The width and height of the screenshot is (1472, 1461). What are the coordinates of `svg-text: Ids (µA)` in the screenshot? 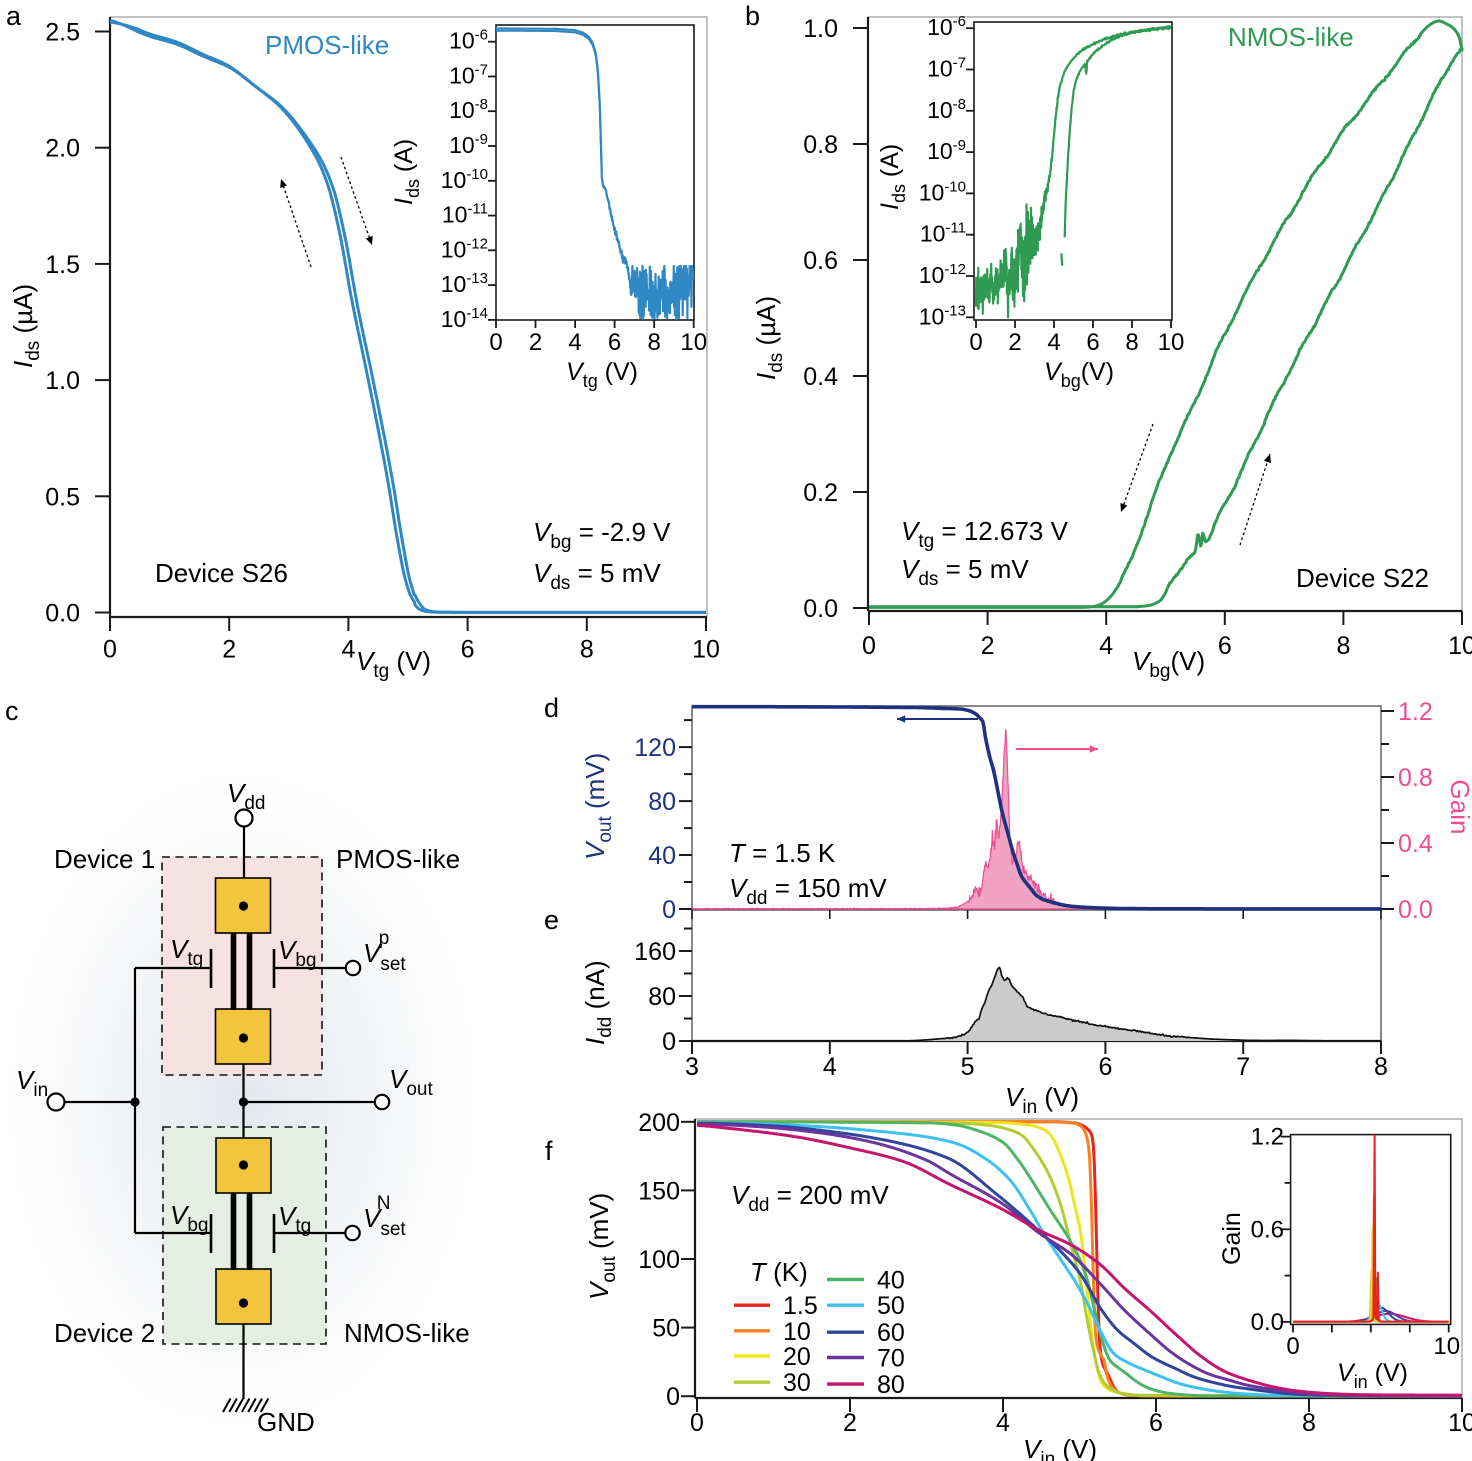 It's located at (26, 326).